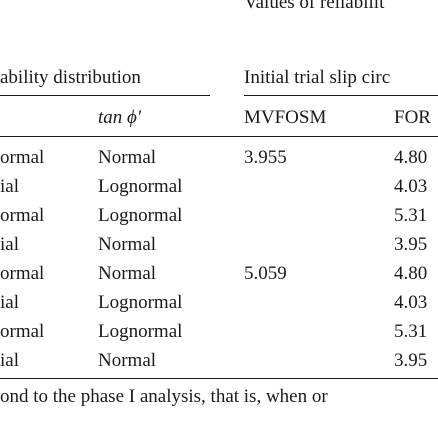 The image size is (438, 438). I want to click on column-header-tan-phi: tan ϕ′, so click(120, 117).